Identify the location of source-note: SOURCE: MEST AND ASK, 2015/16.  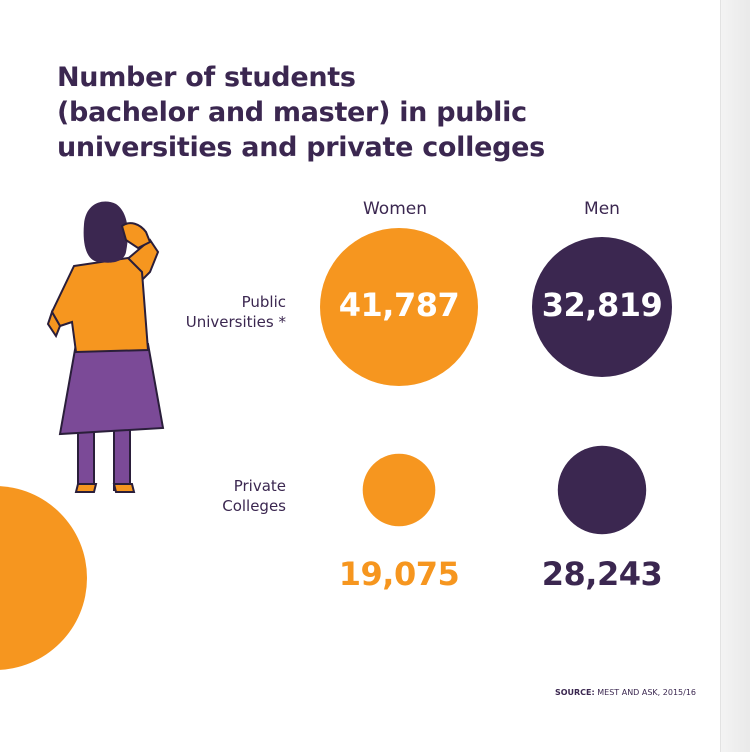
(598, 692).